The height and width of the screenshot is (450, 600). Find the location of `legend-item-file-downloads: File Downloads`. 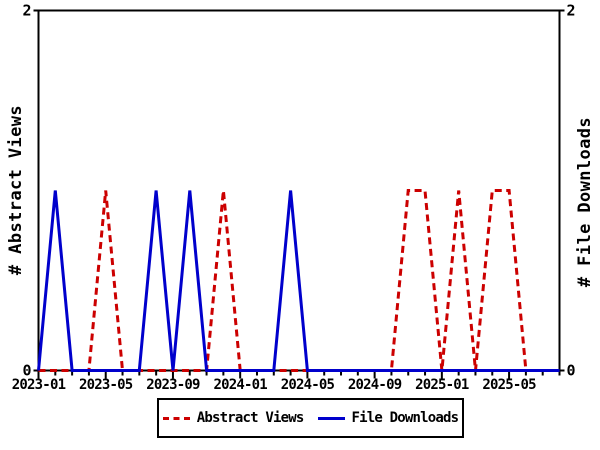

legend-item-file-downloads: File Downloads is located at coordinates (388, 418).